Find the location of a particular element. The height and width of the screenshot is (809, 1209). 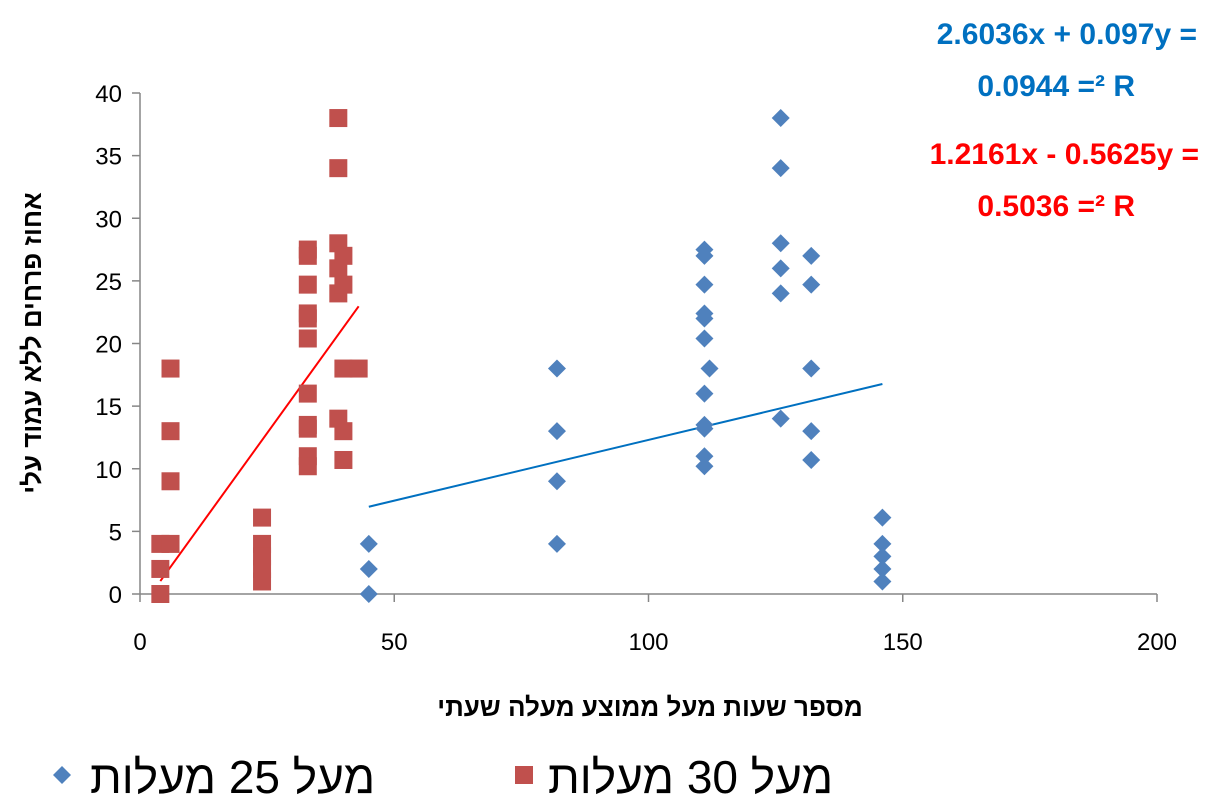

blue-equation-line1: 2.6036x + 0.097y = is located at coordinates (1067, 34).